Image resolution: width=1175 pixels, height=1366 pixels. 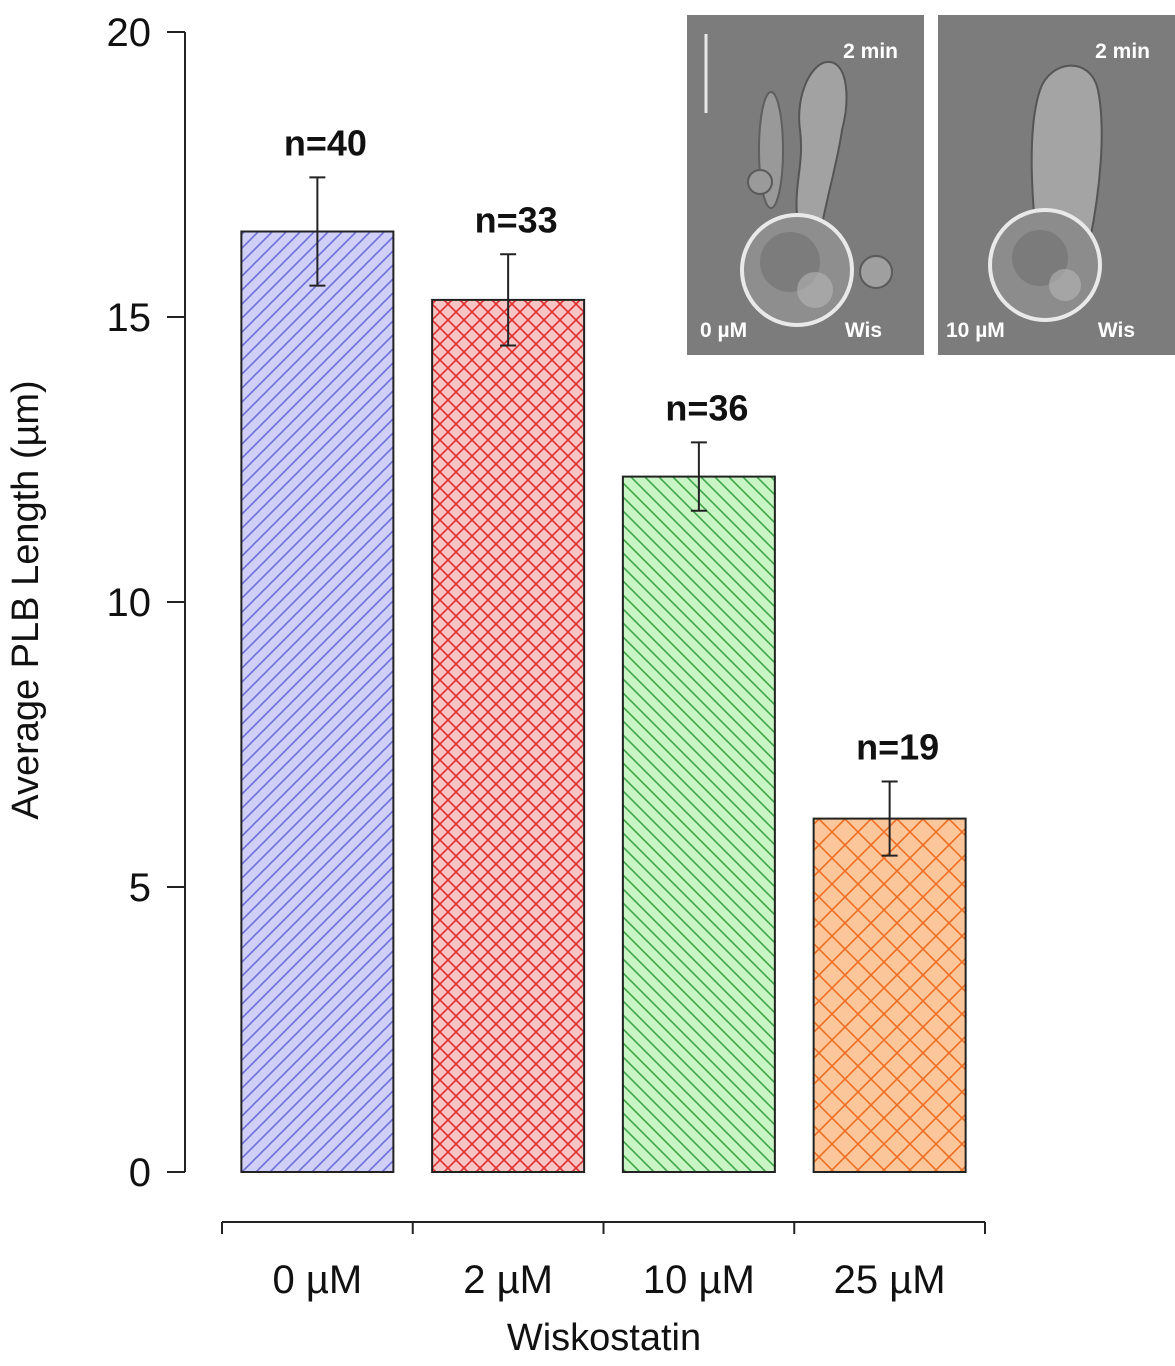 What do you see at coordinates (975, 330) in the screenshot?
I see `inset-concentration-label: 10 µM` at bounding box center [975, 330].